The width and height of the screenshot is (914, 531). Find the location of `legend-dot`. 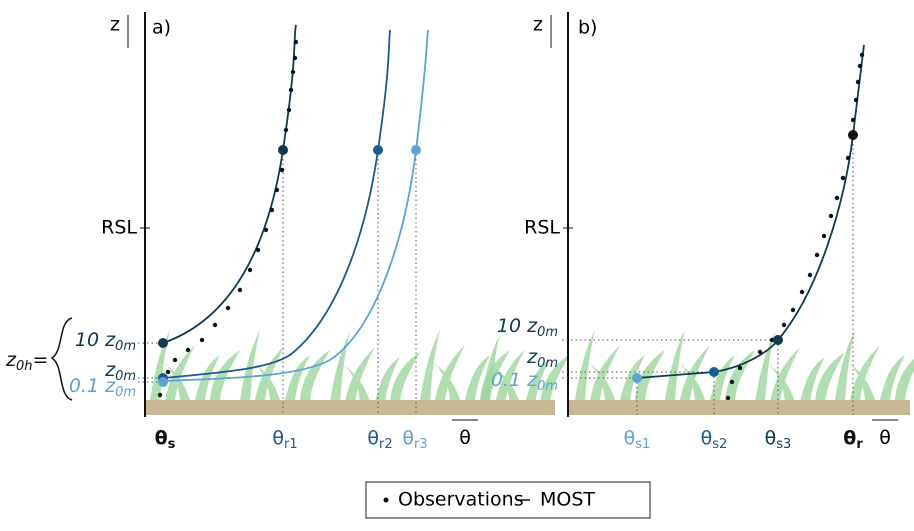

legend-dot is located at coordinates (386, 500).